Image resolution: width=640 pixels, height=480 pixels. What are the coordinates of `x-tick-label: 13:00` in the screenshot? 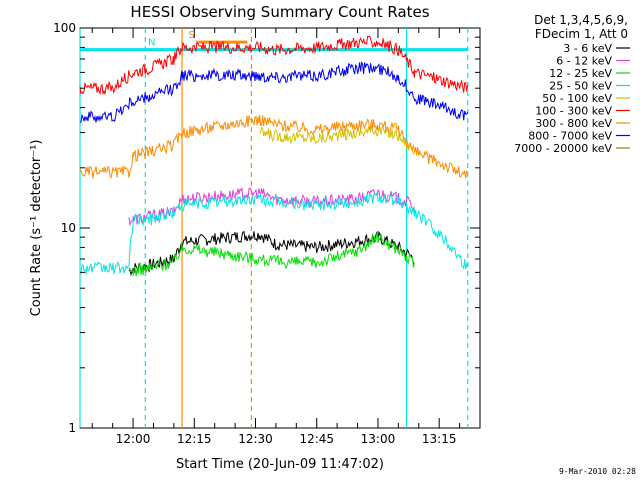 It's located at (378, 439).